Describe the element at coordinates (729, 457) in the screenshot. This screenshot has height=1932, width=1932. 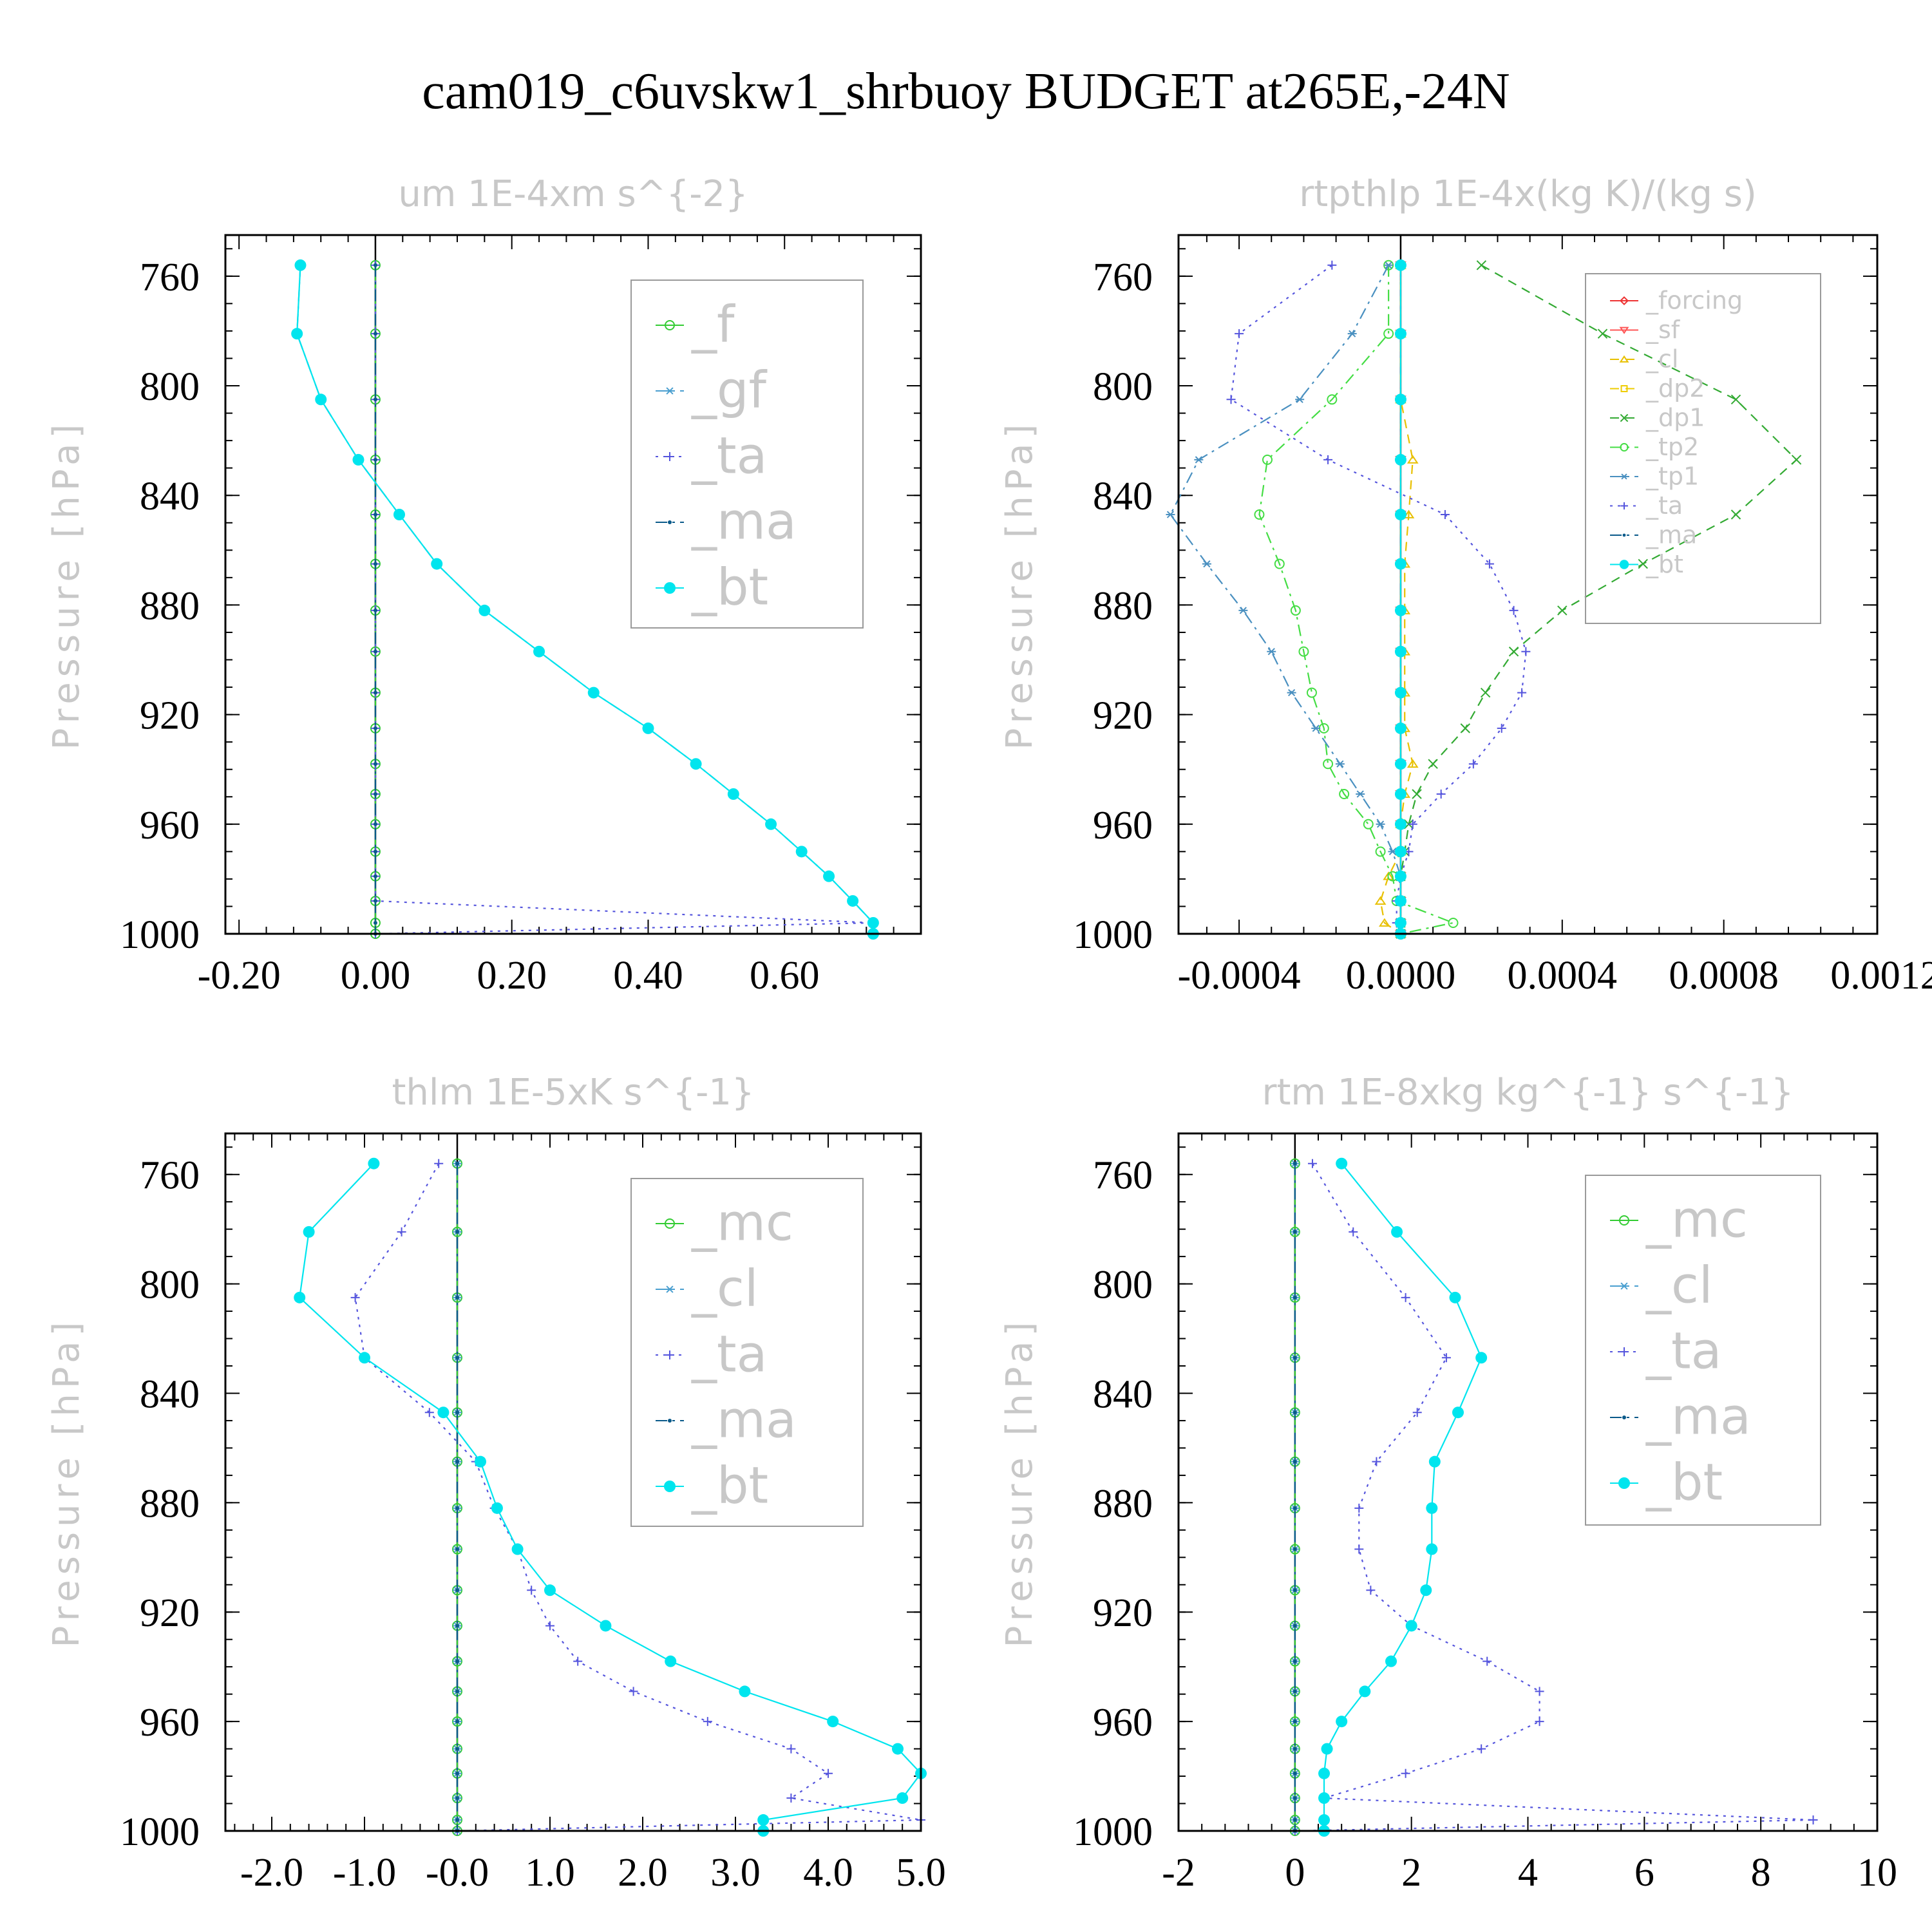
I see `legend-label: _ta` at that location.